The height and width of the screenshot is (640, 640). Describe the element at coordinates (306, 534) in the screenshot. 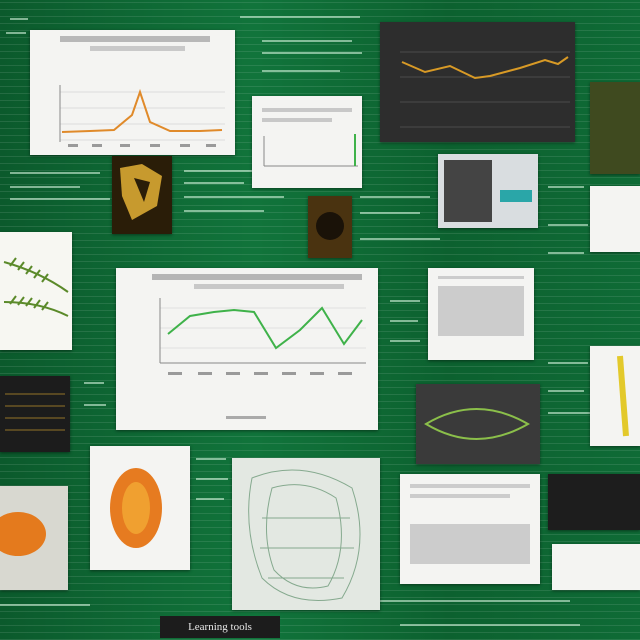

I see `wireframe-mesh-illustration` at that location.